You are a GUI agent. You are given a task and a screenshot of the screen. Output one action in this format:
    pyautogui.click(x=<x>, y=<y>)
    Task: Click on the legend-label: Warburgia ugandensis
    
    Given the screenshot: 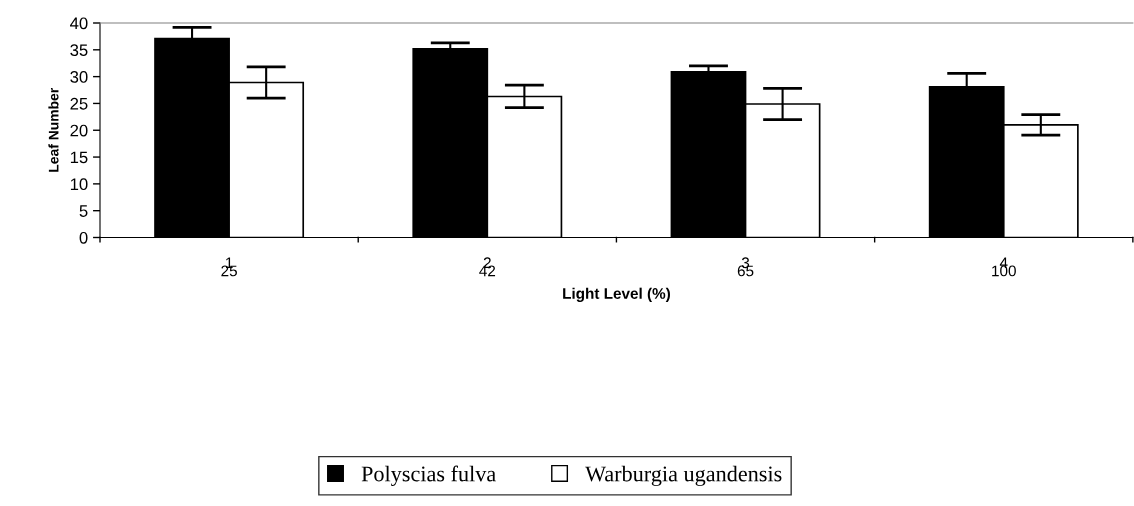 What is the action you would take?
    pyautogui.click(x=683, y=475)
    